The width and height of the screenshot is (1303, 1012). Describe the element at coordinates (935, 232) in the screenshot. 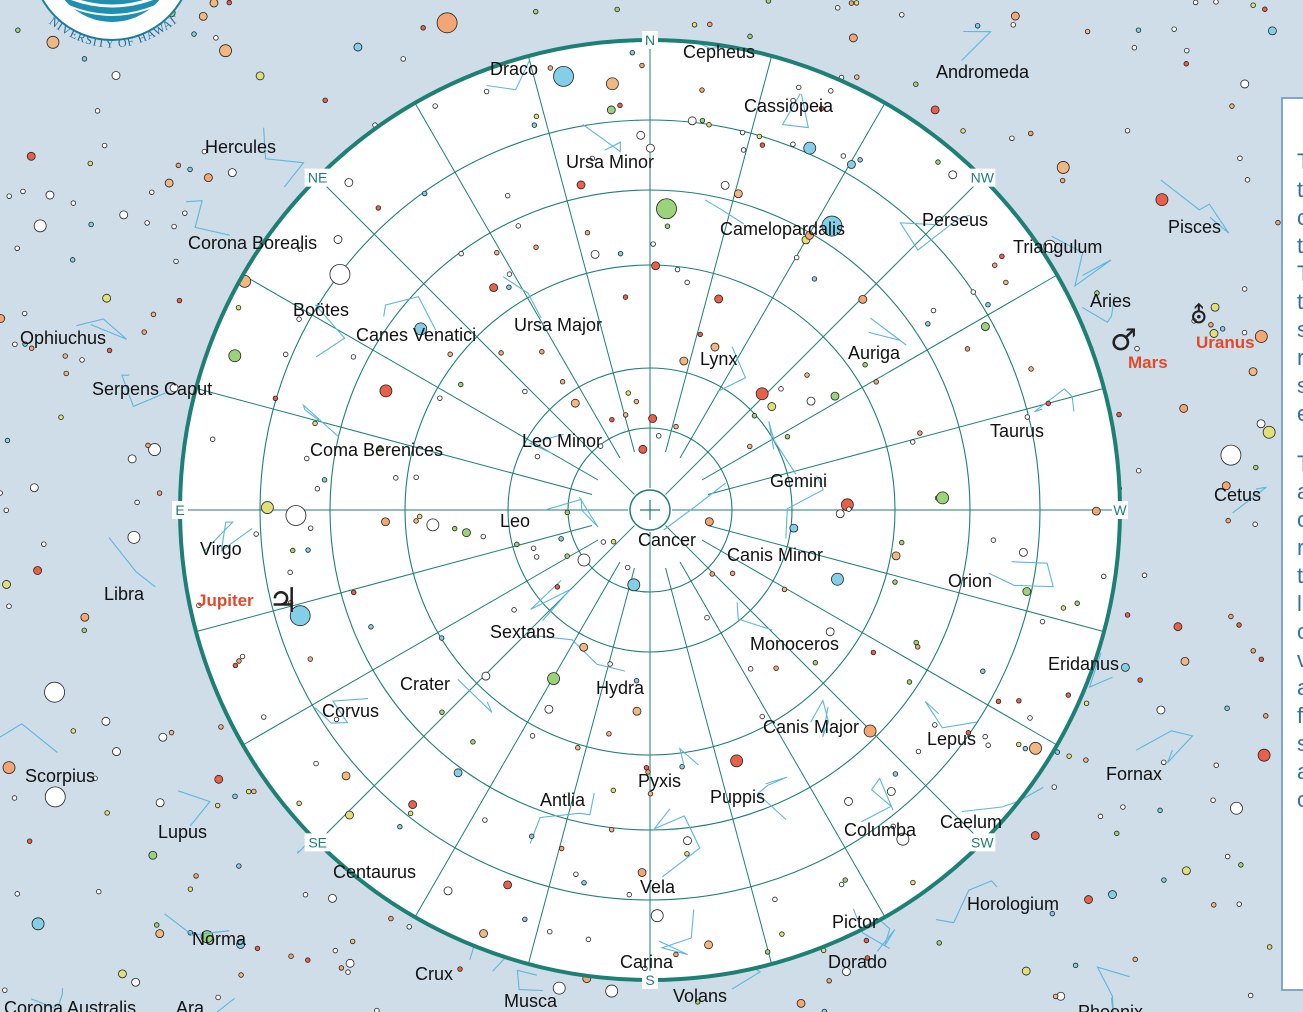

I see `constellation-line-perseus` at that location.